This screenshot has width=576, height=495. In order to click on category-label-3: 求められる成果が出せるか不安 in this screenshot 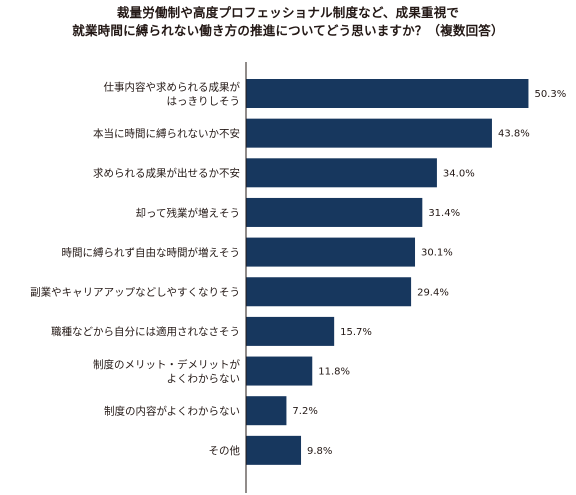, I will do `click(166, 173)`.